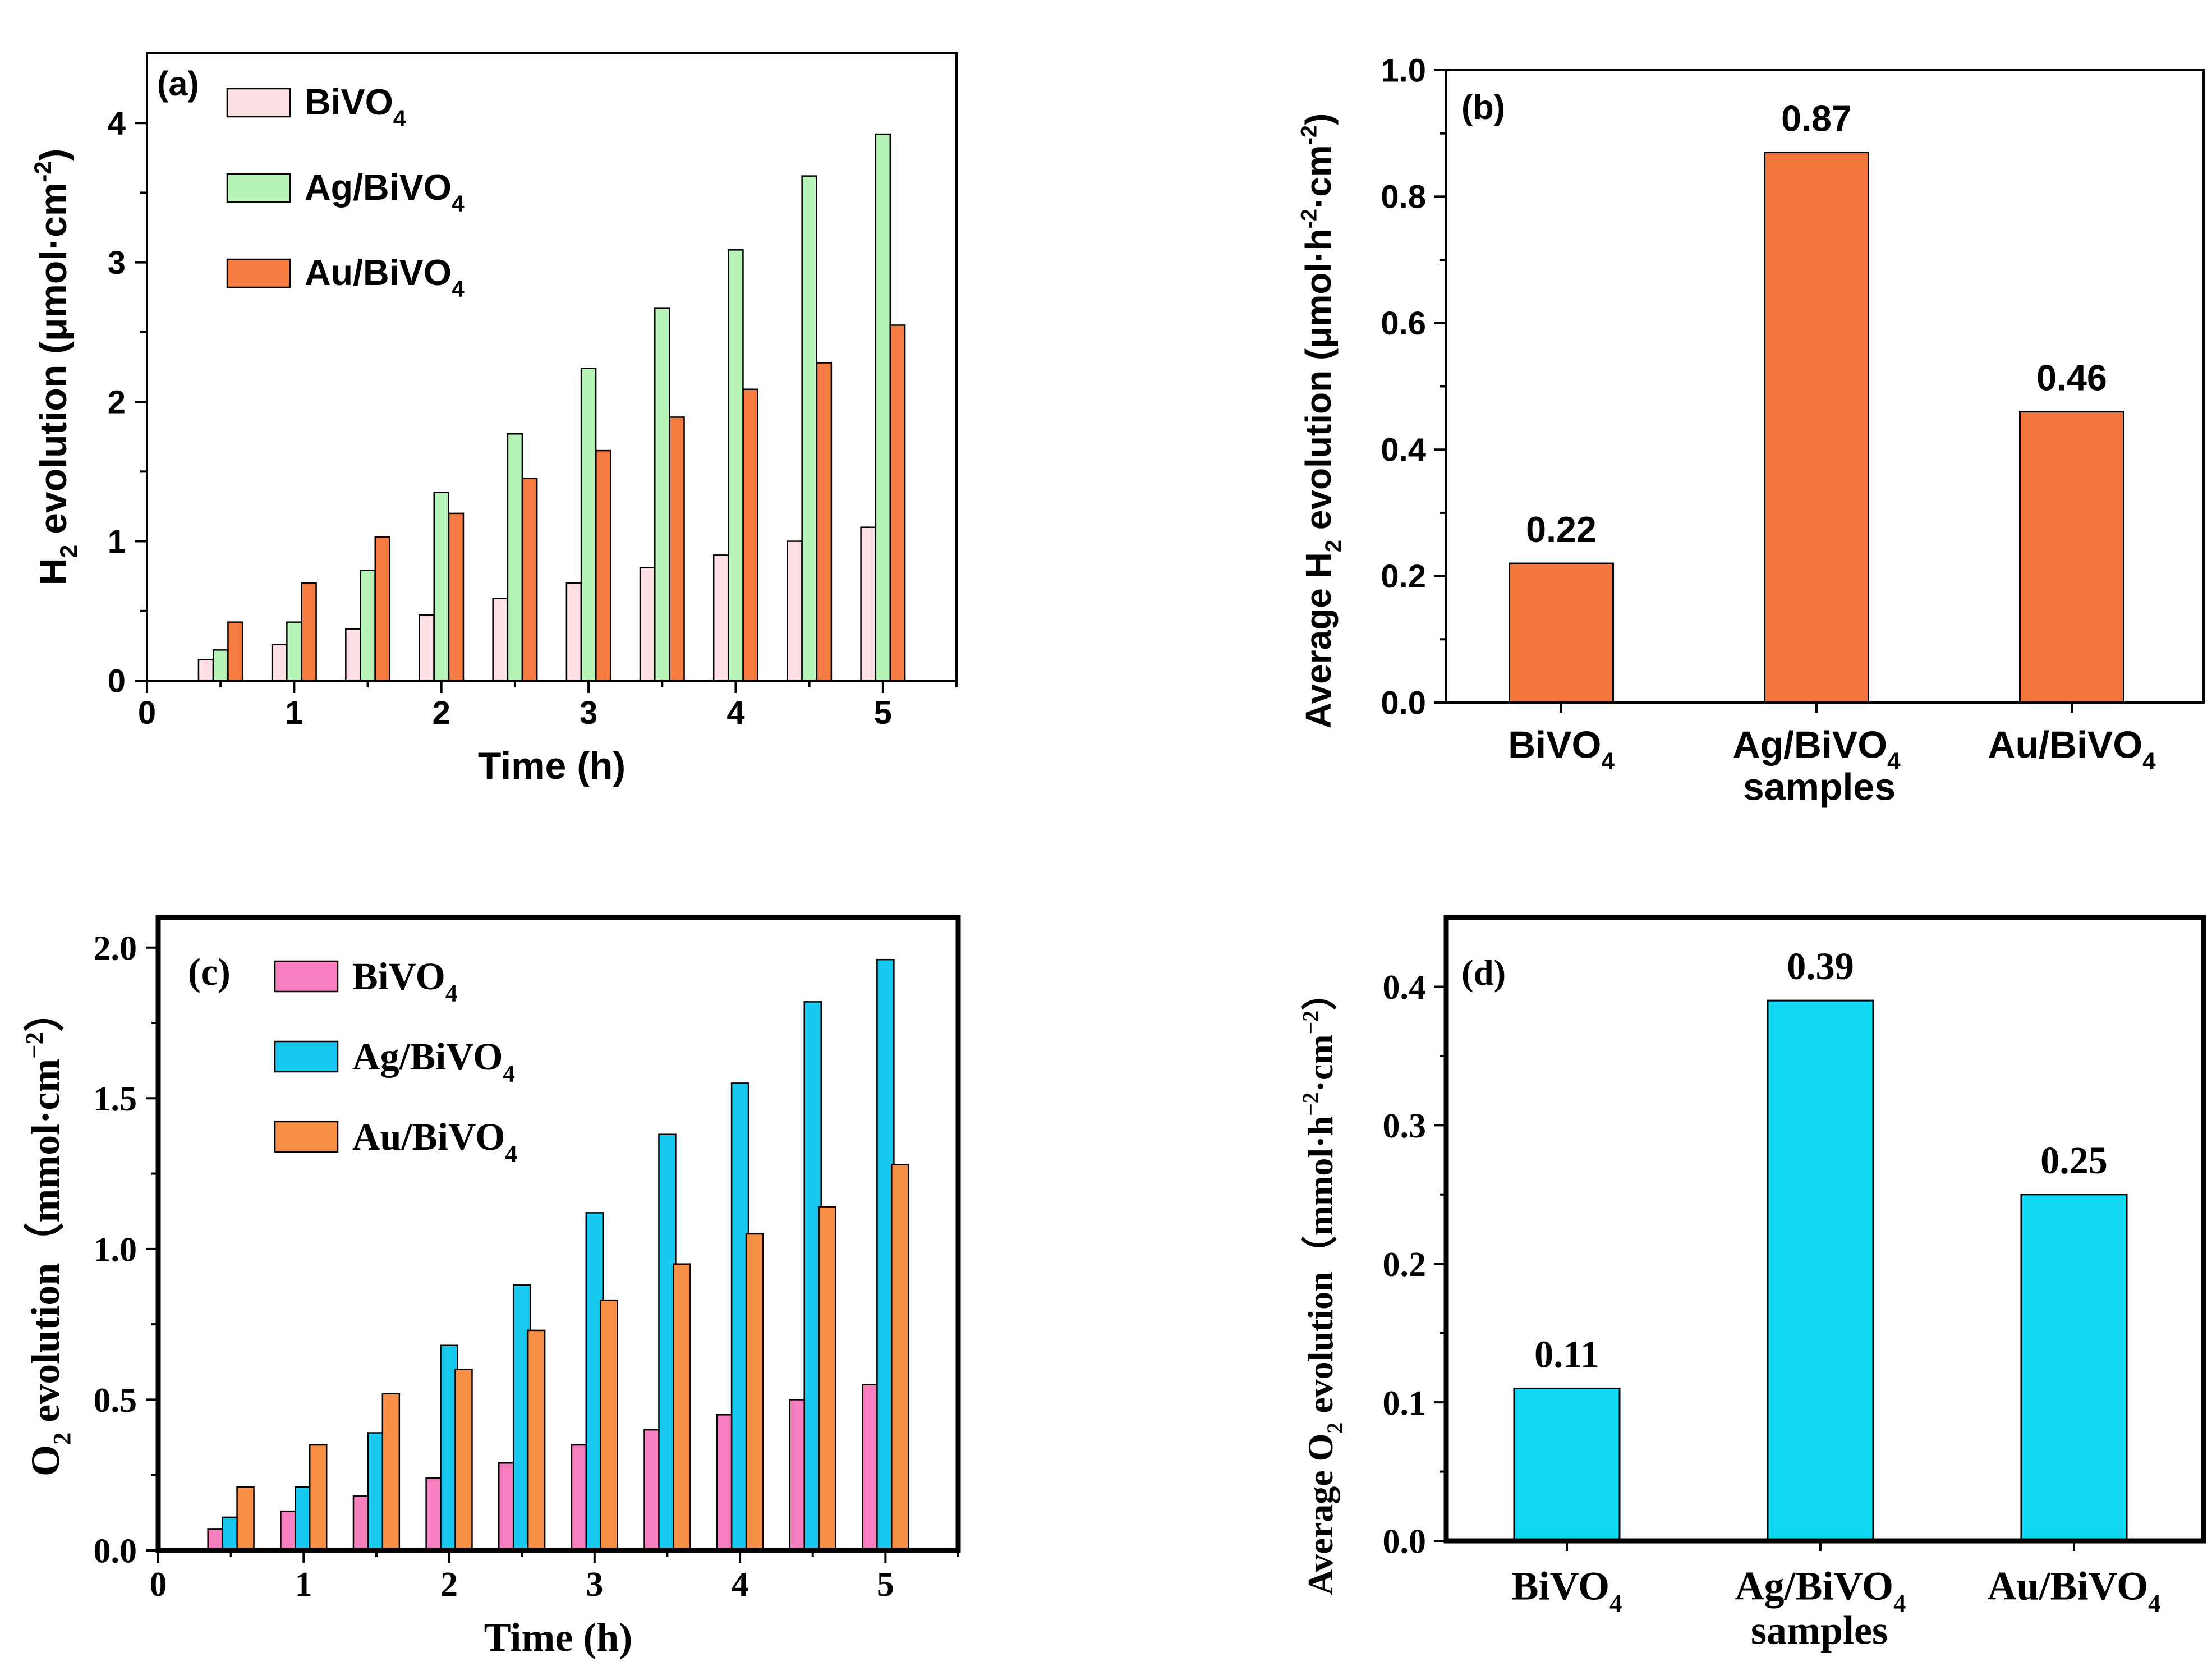 The height and width of the screenshot is (1680, 2212). What do you see at coordinates (1561, 749) in the screenshot?
I see `x-category-label-b-0: BiVO4` at bounding box center [1561, 749].